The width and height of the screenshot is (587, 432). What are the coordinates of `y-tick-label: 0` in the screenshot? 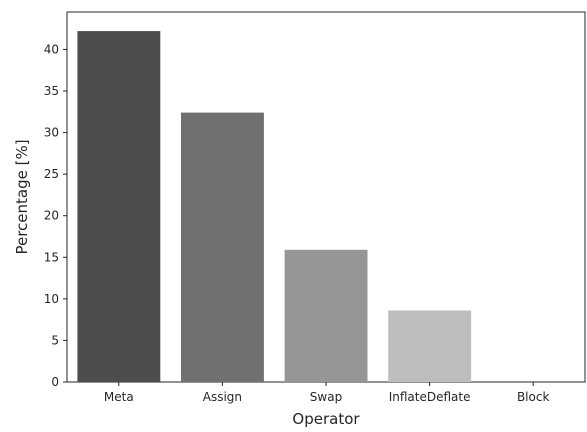 It's located at (55, 382).